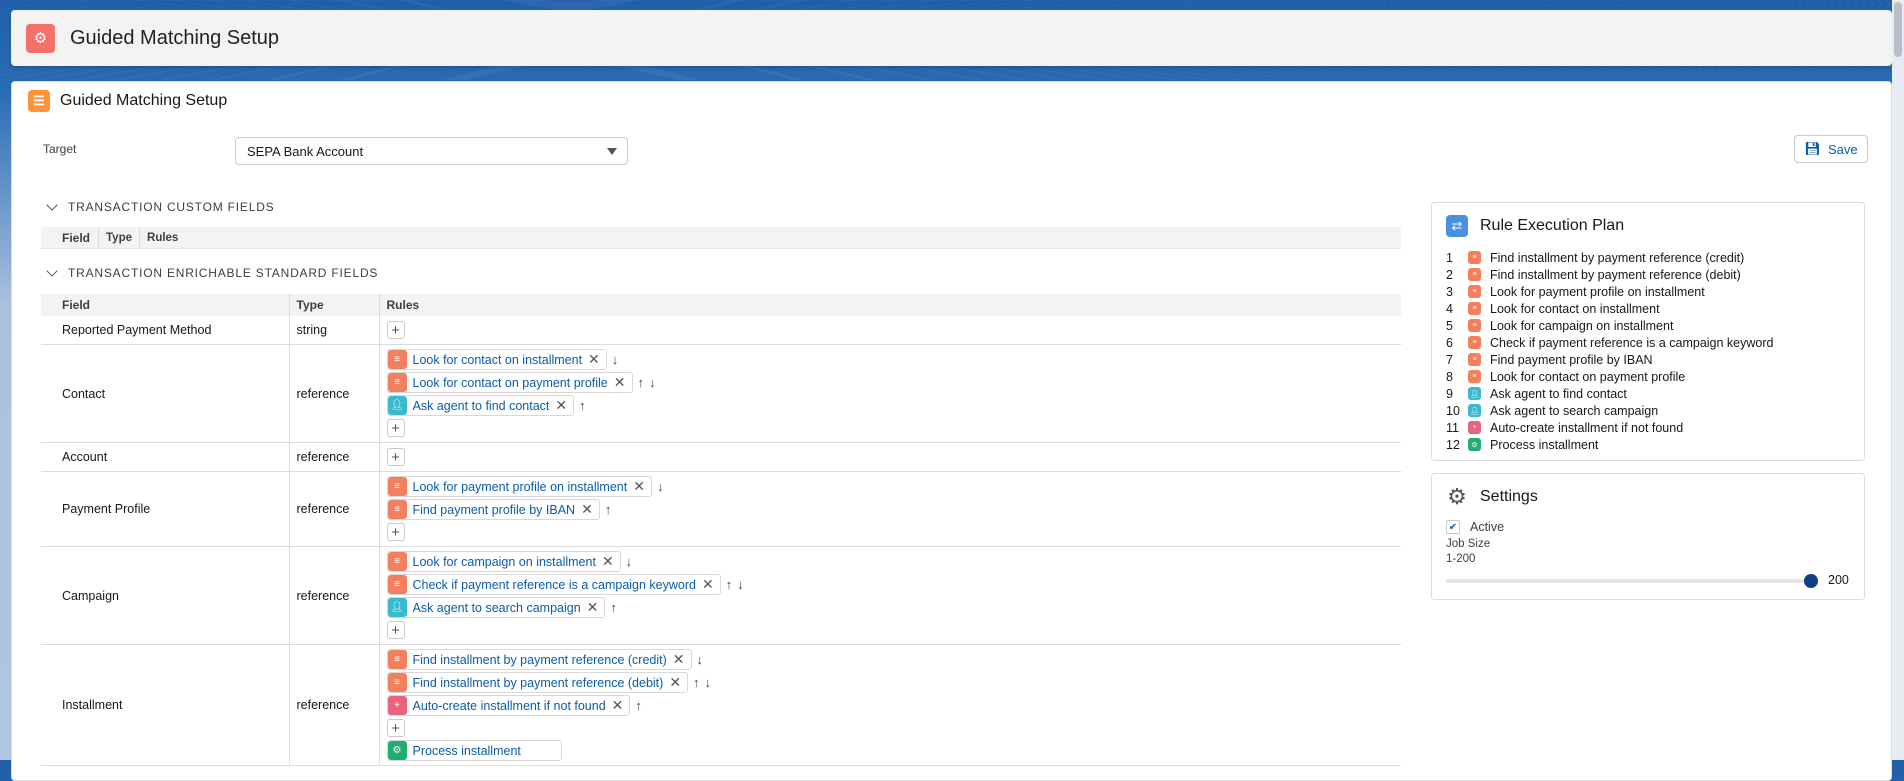 This screenshot has width=1904, height=781. I want to click on rule-label: Look for contact on payment profile, so click(510, 382).